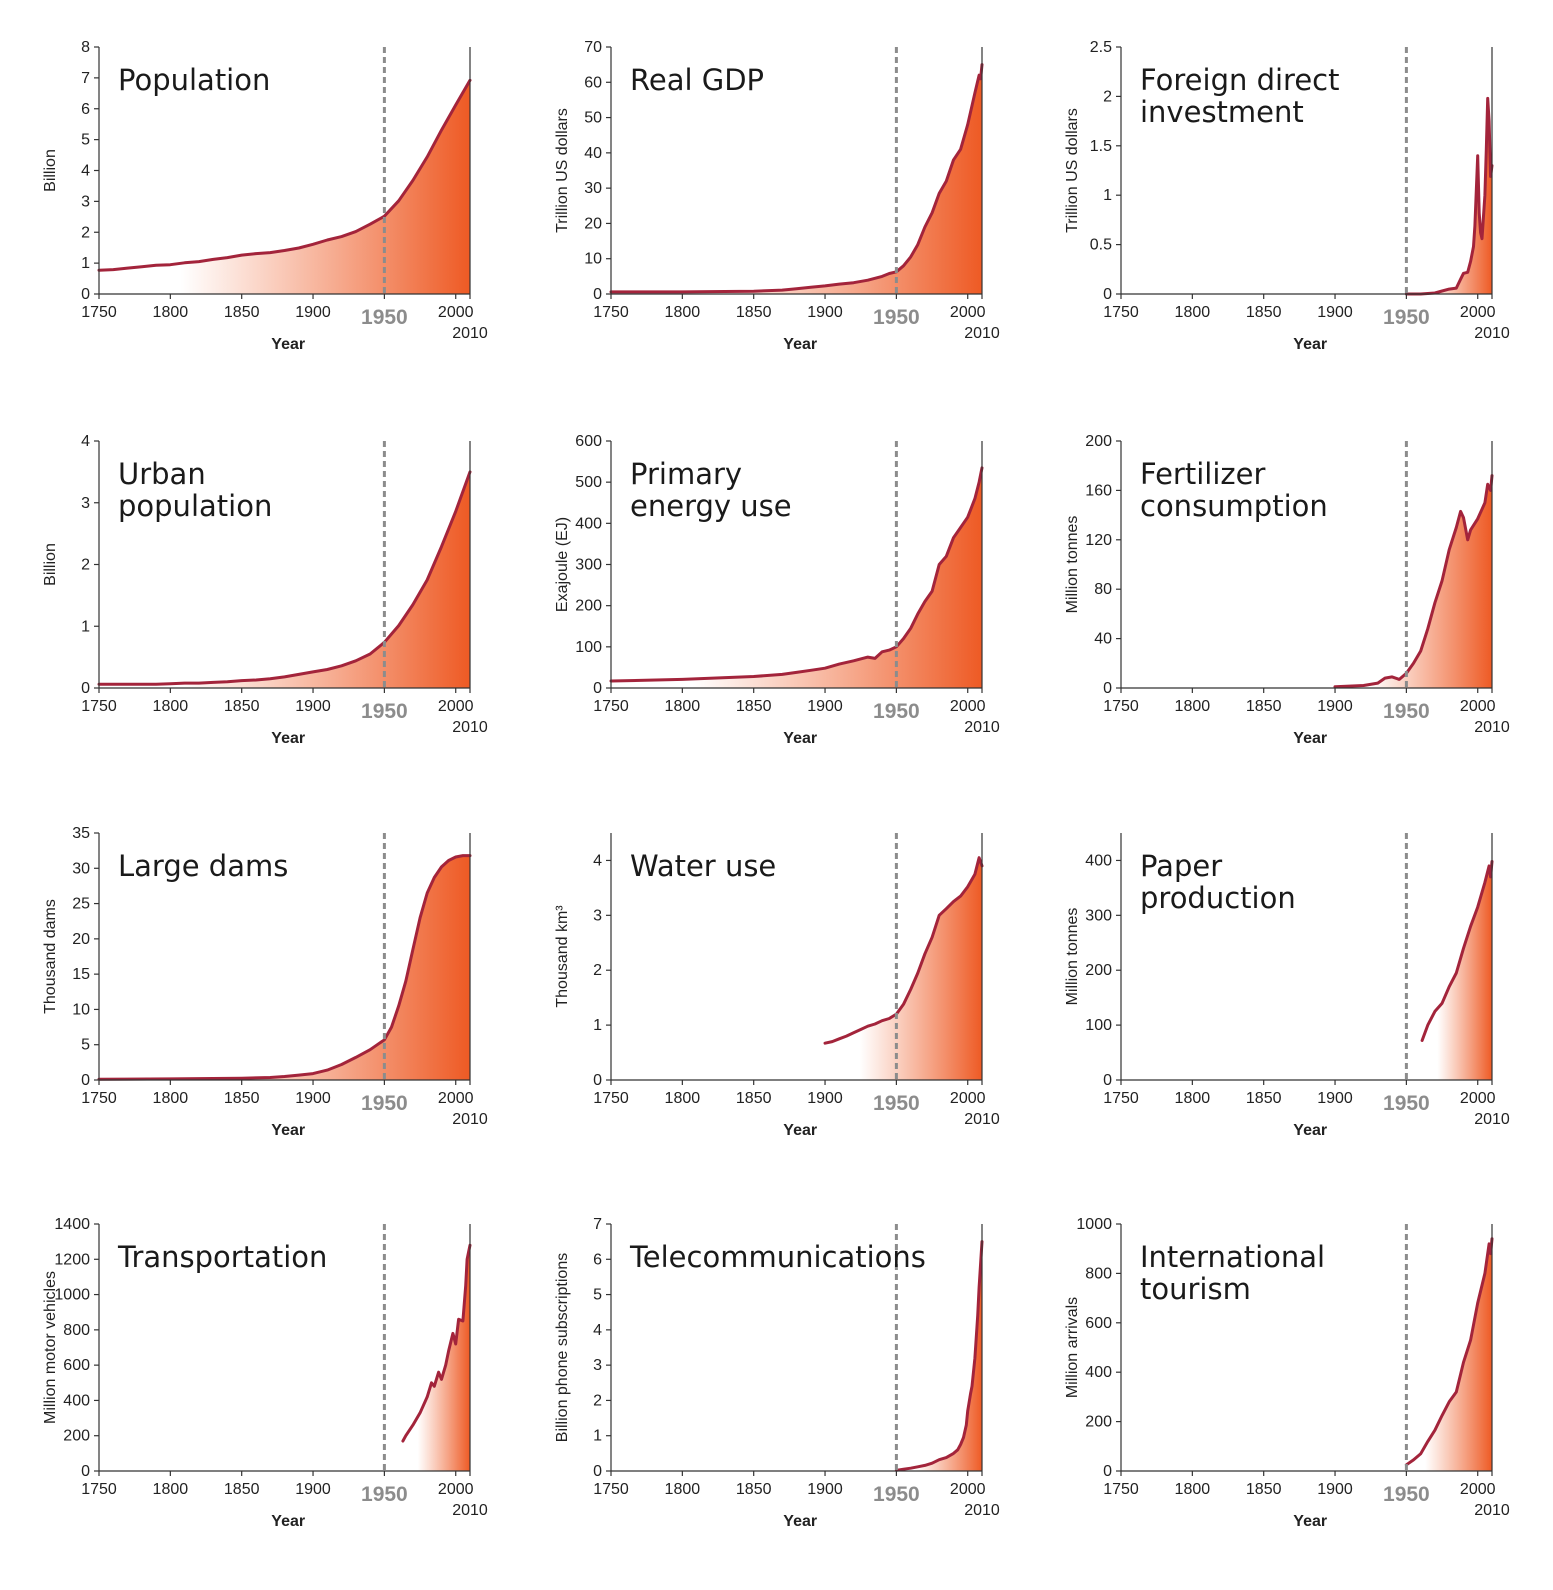 The height and width of the screenshot is (1590, 1553). I want to click on y-tick-label: 80, so click(1103, 589).